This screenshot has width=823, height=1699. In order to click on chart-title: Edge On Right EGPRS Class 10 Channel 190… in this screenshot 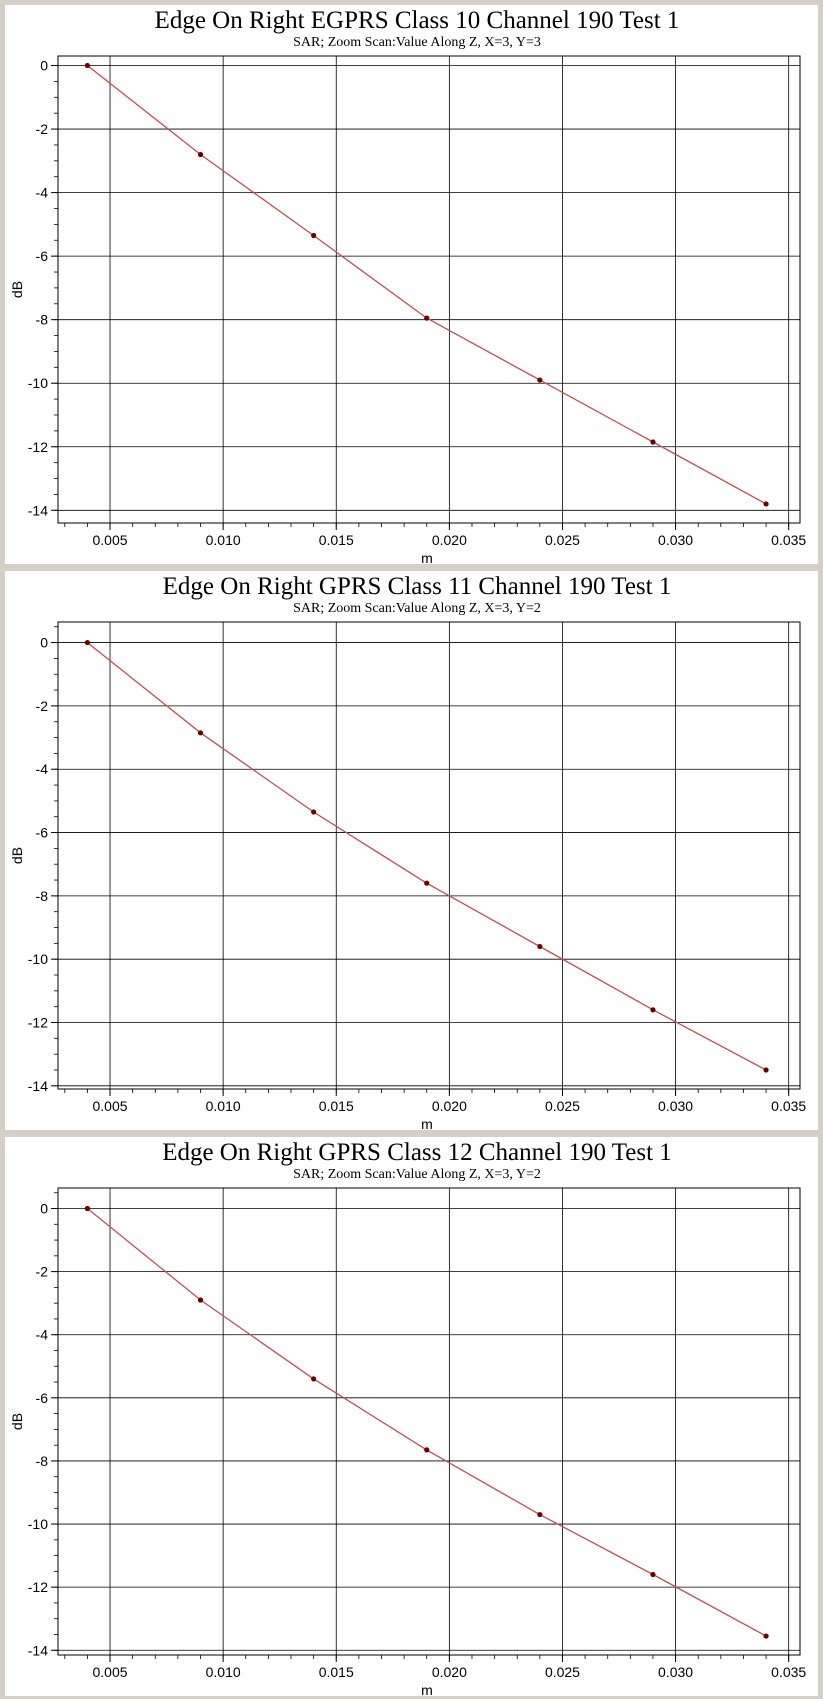, I will do `click(417, 20)`.